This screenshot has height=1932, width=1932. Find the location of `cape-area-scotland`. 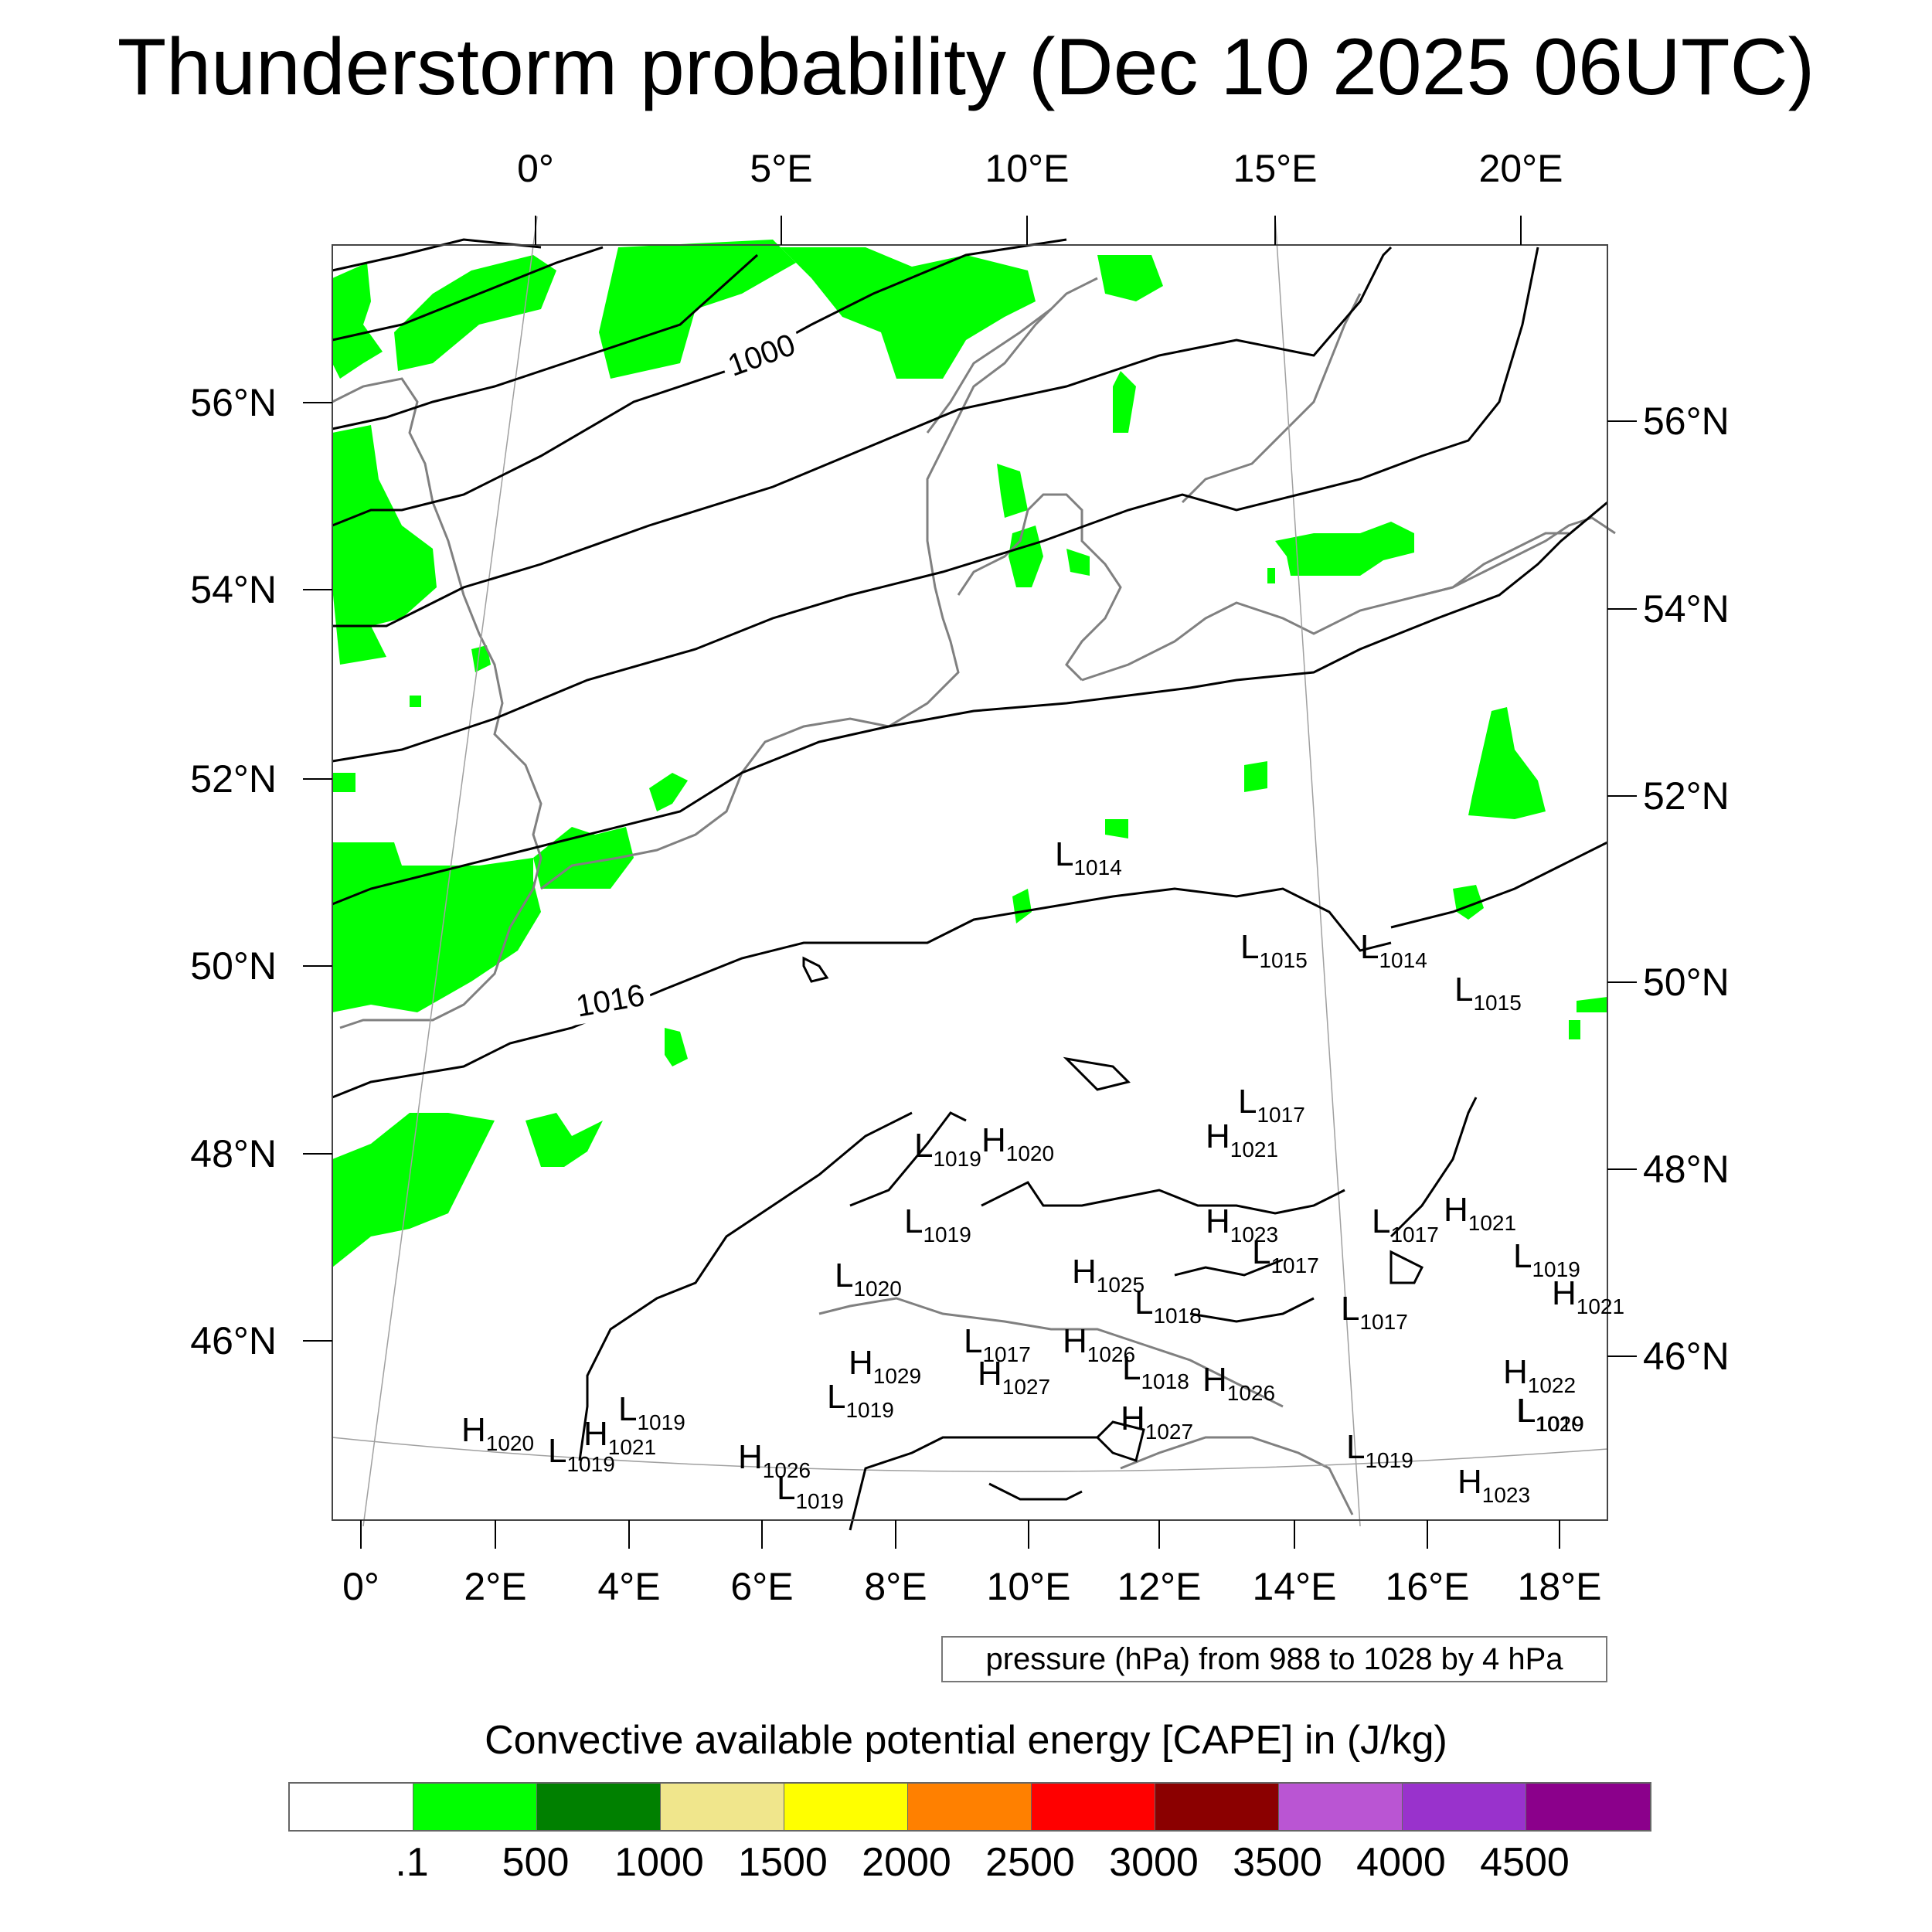

cape-area-scotland is located at coordinates (358, 321).